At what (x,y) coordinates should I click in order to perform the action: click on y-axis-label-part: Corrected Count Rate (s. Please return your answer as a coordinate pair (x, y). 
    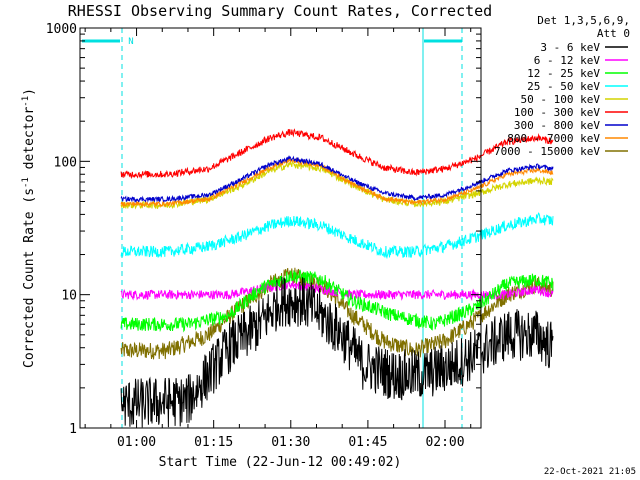
    Looking at the image, I should click on (29, 278).